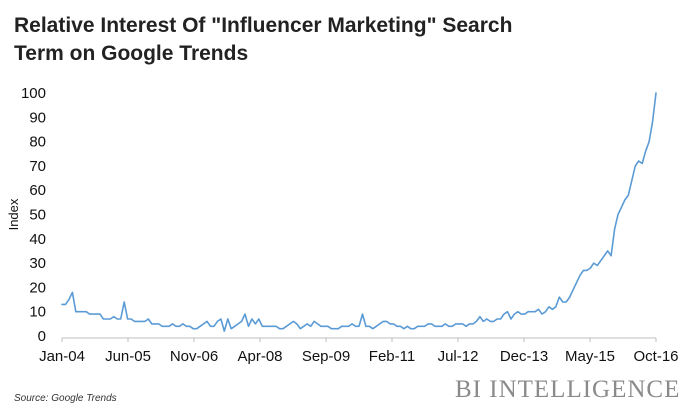 The height and width of the screenshot is (415, 700). Describe the element at coordinates (37, 263) in the screenshot. I see `y-tick-label: 30` at that location.